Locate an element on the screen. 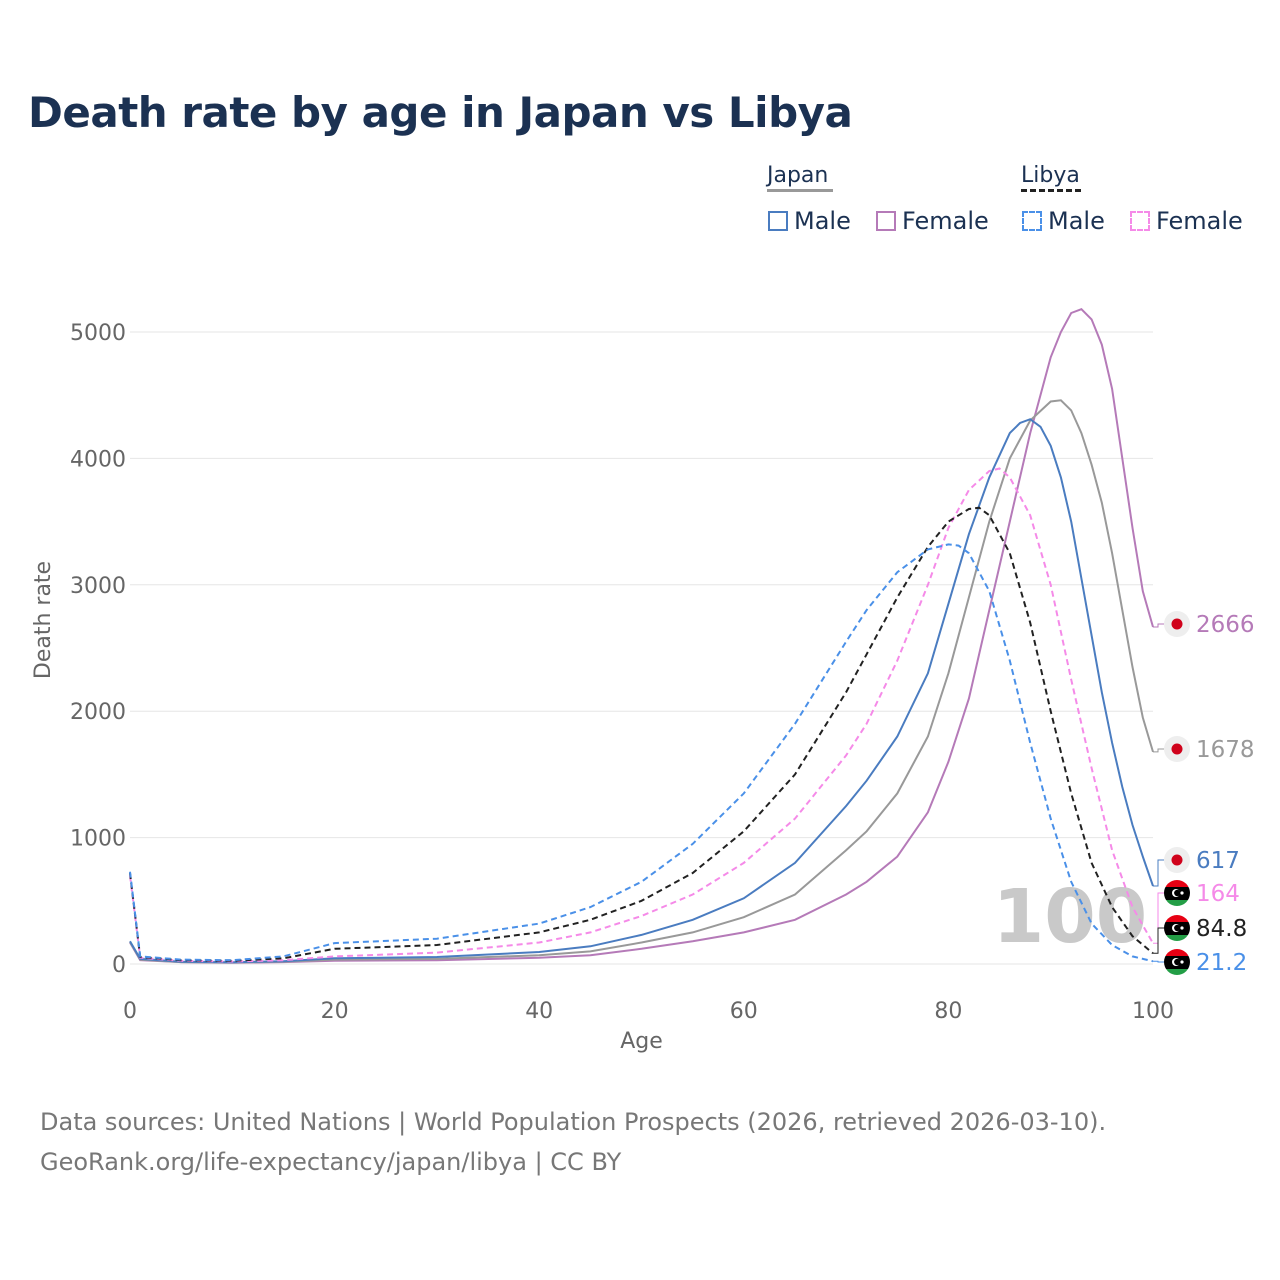  legend-japan-male-swatch is located at coordinates (778, 221).